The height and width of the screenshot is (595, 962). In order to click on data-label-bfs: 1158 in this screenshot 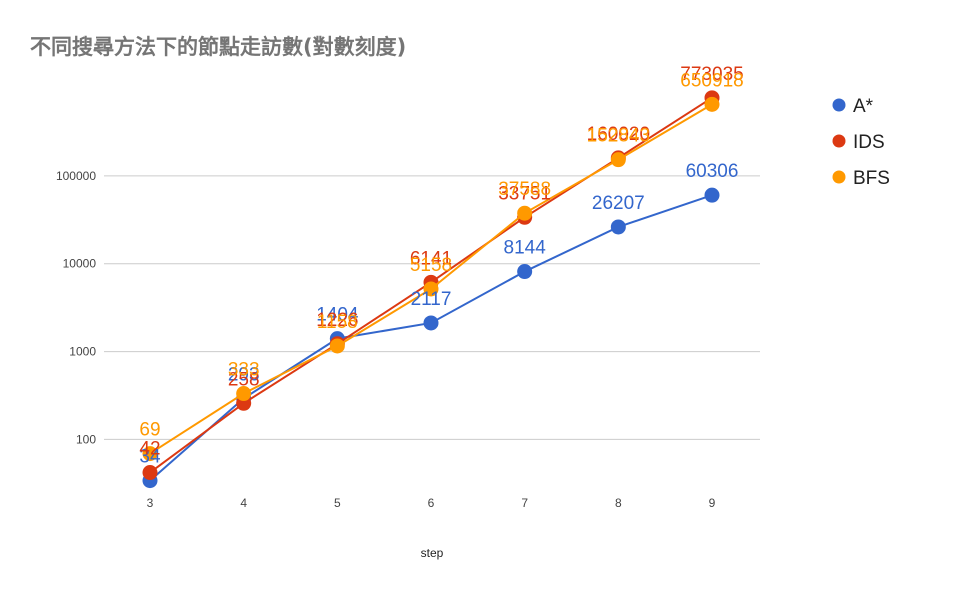, I will do `click(337, 322)`.